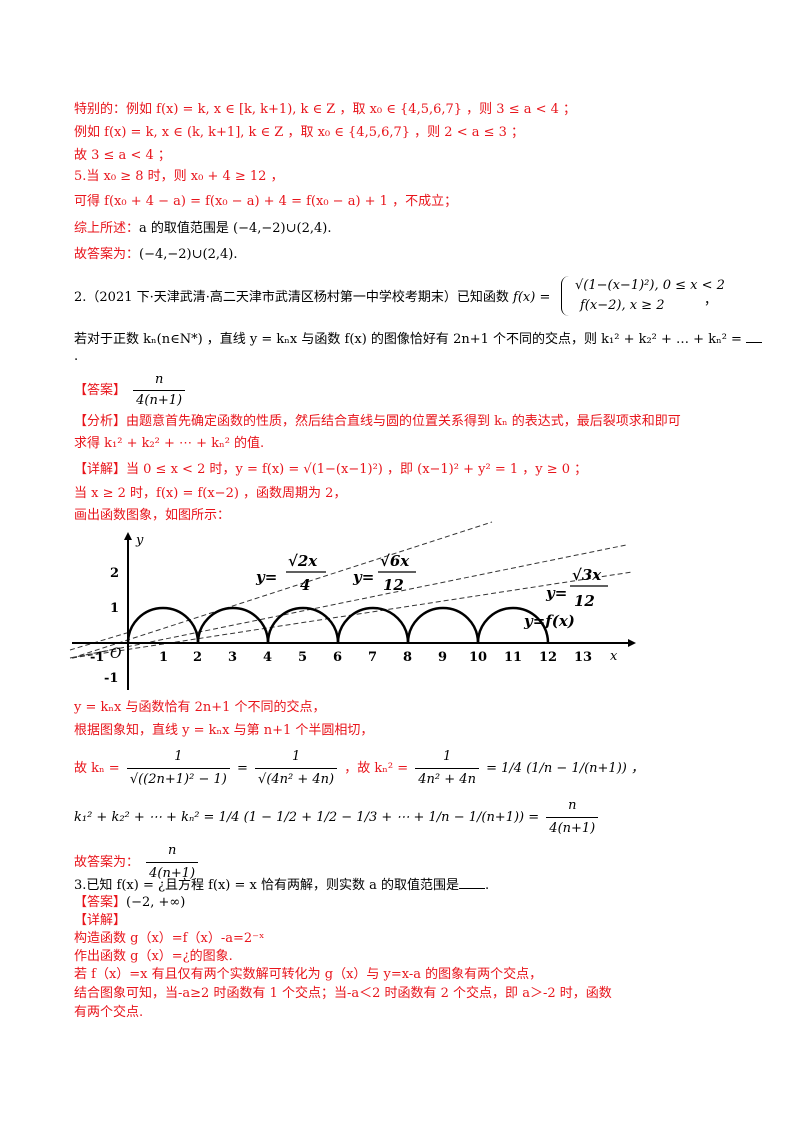 The width and height of the screenshot is (800, 1132). Describe the element at coordinates (442, 657) in the screenshot. I see `x-tick: 9` at that location.